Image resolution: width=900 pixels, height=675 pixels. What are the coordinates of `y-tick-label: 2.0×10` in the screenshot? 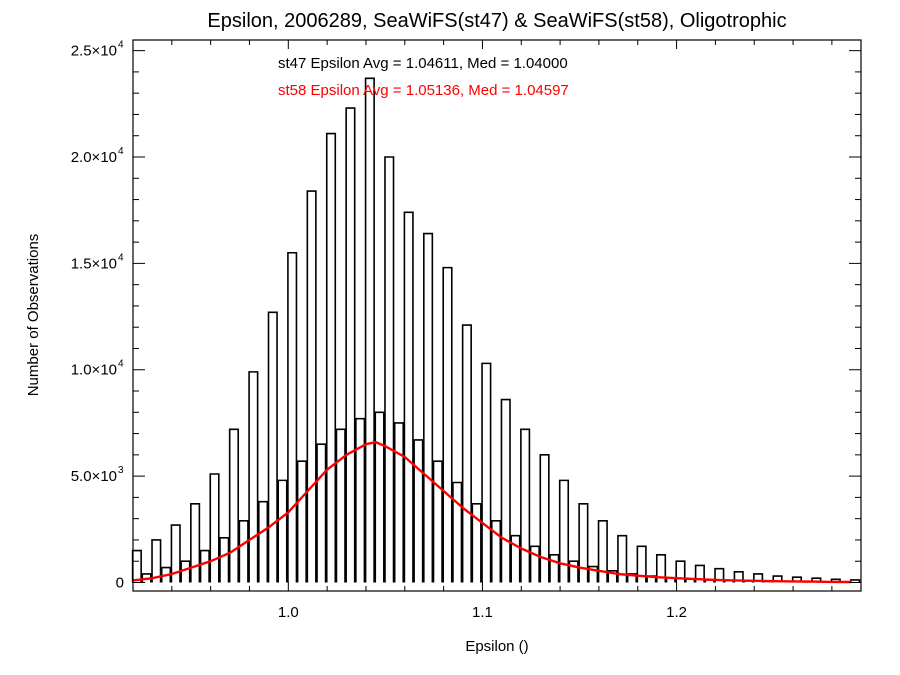 It's located at (94, 157).